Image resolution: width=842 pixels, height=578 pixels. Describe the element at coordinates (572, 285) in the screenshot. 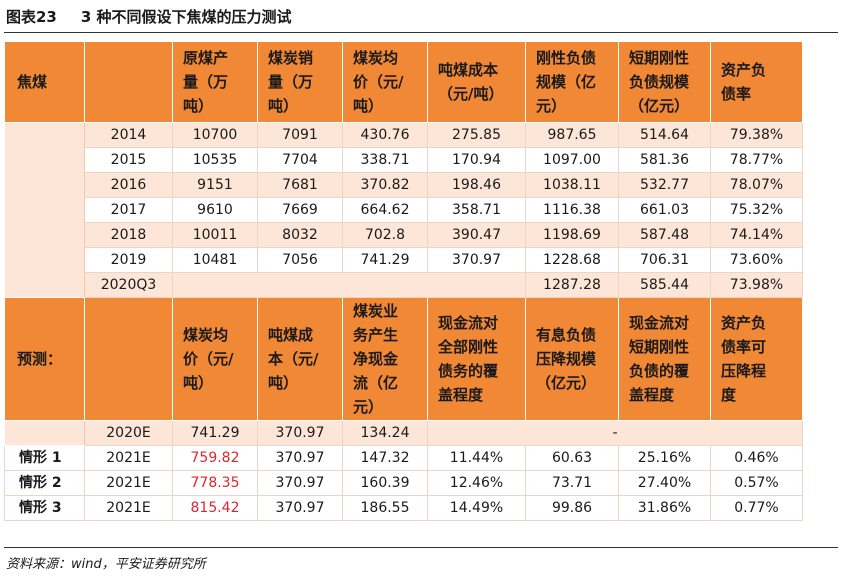

I see `data-cell: 1287.28` at that location.